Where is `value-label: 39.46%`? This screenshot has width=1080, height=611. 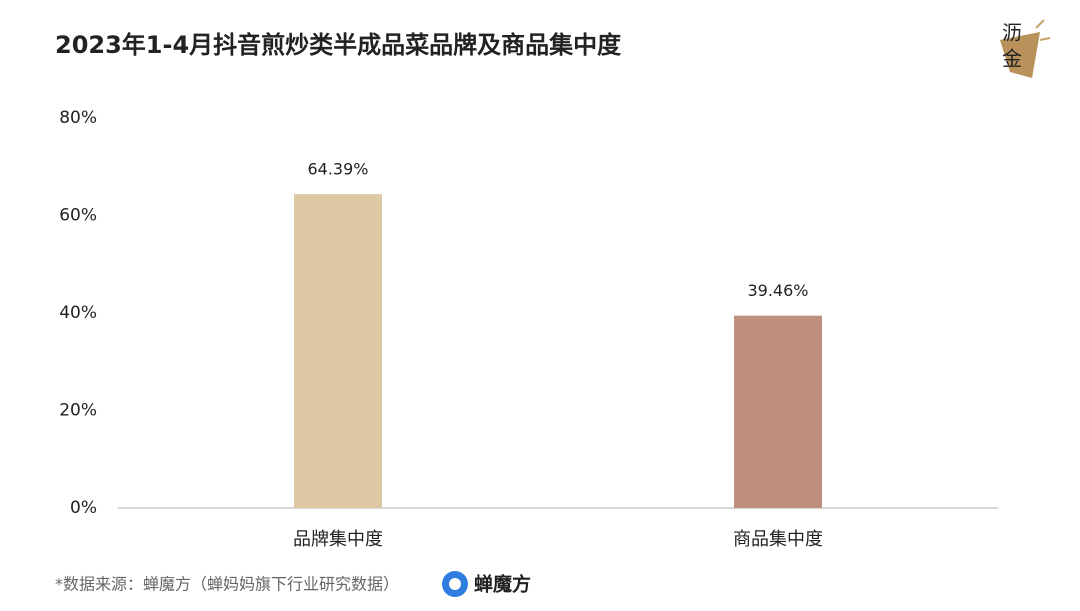
value-label: 39.46% is located at coordinates (777, 290).